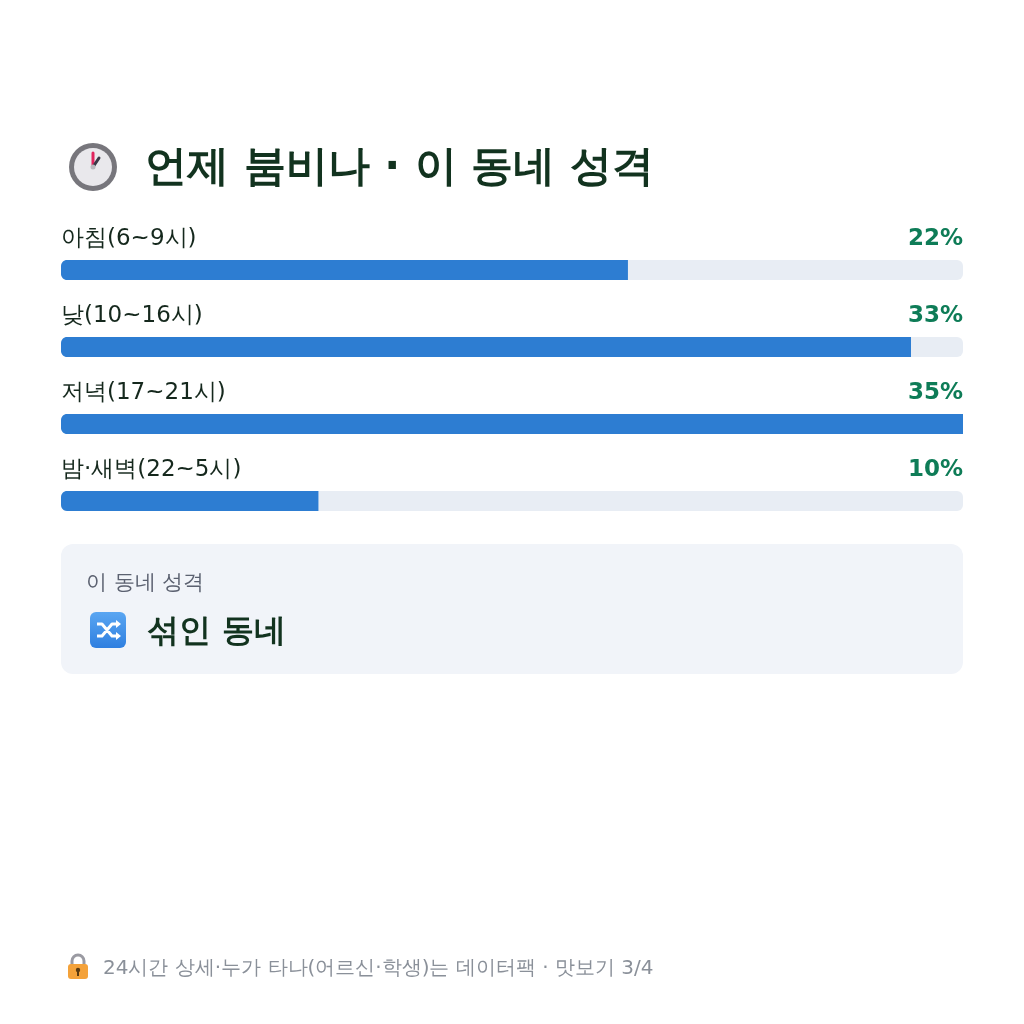  I want to click on y-tick-label: 낮(10~16시), so click(132, 314).